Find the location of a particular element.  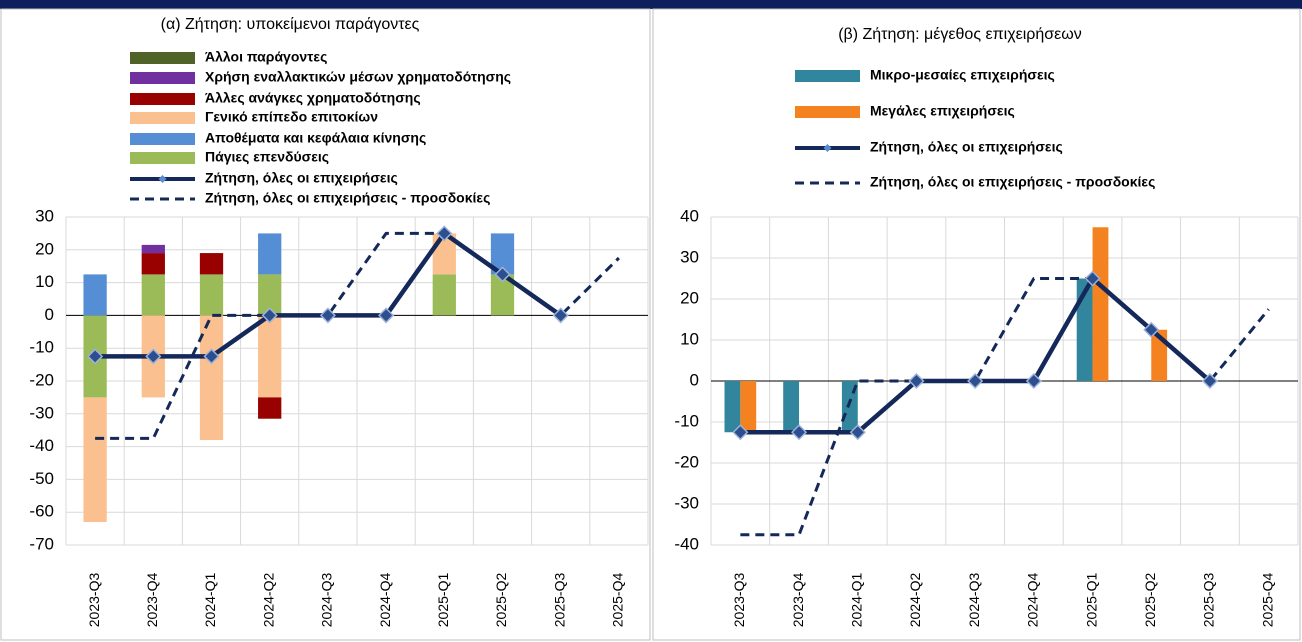

legend-label: Μεγάλες επιχειρήσεις is located at coordinates (942, 111).